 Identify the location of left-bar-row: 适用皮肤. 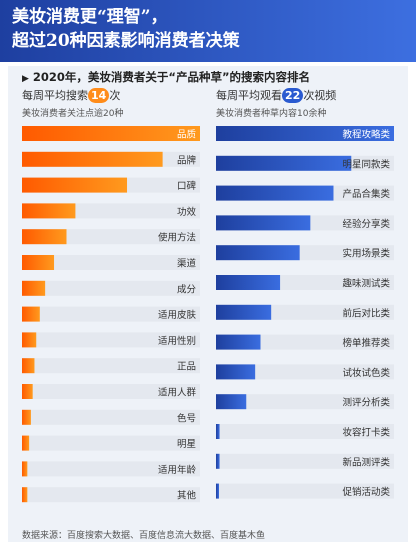
(111, 314).